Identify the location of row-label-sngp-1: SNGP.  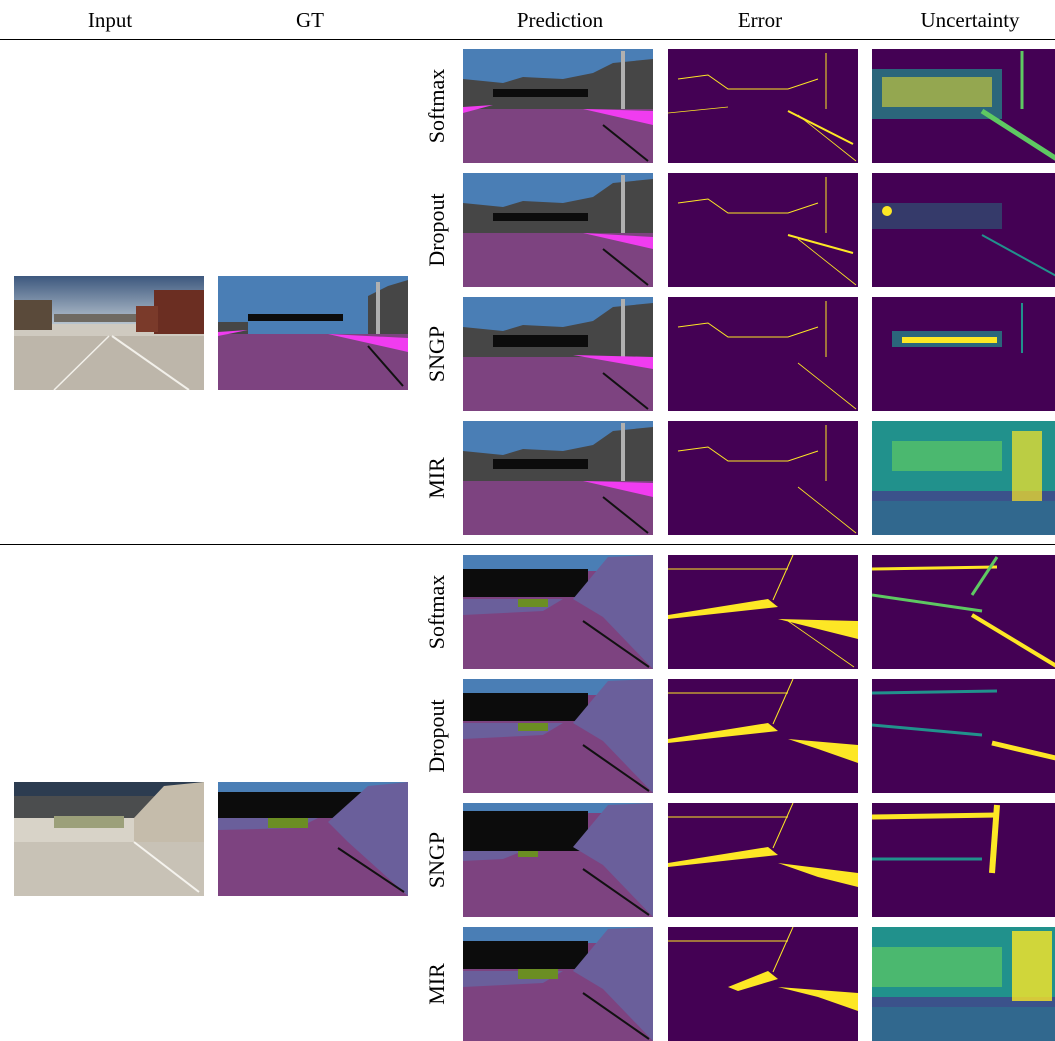
(436, 354).